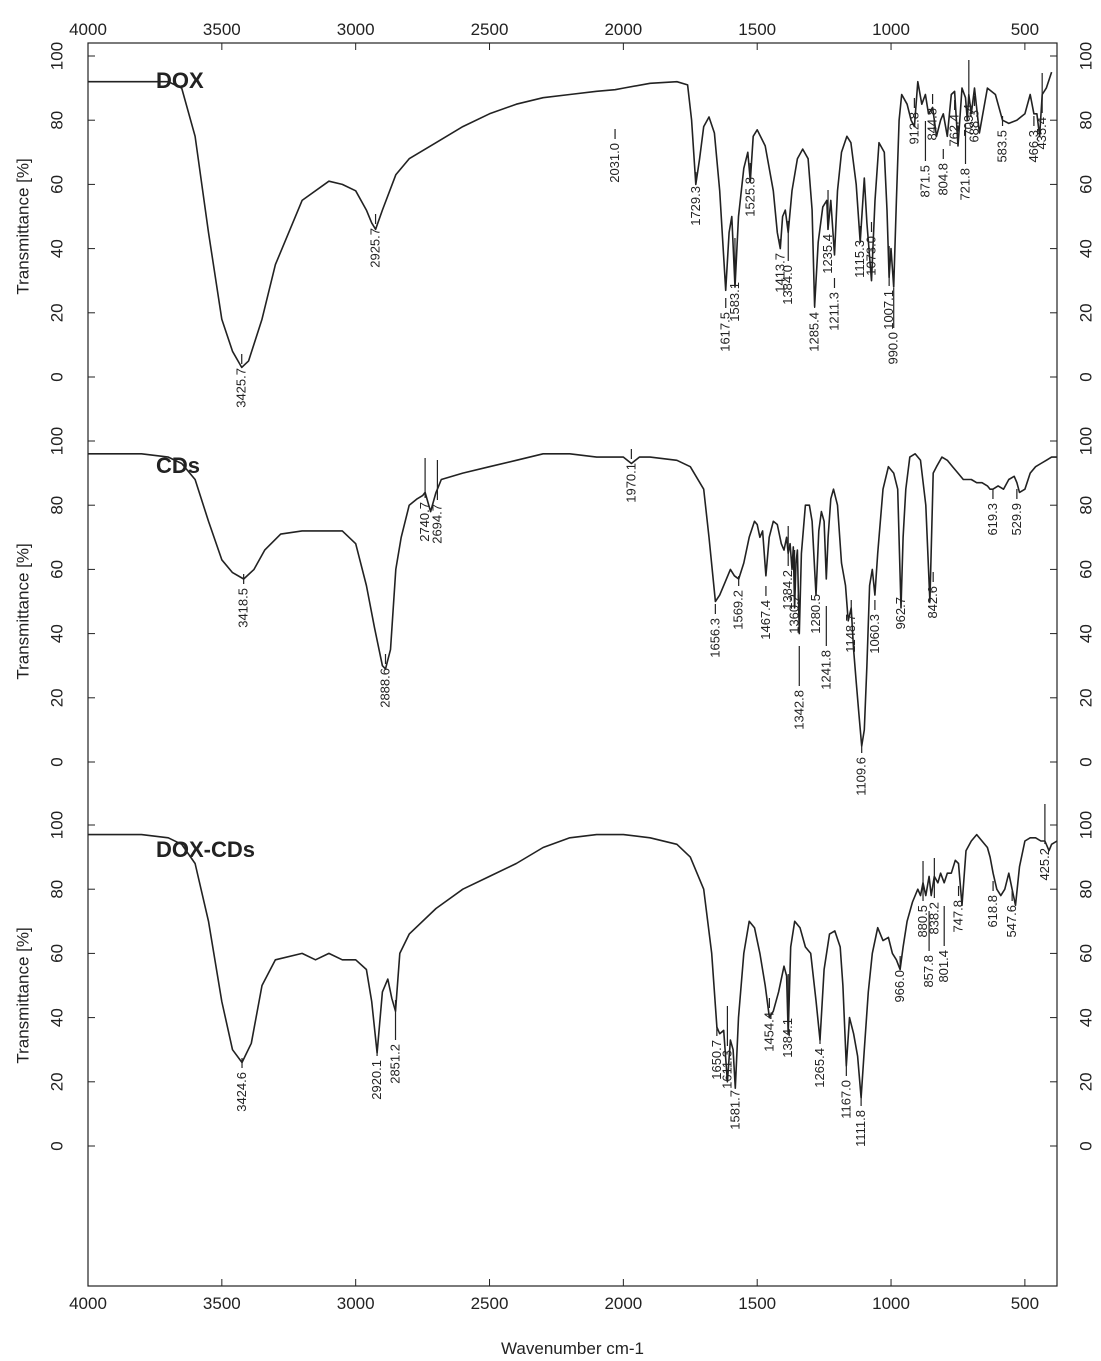 This screenshot has height=1361, width=1101. I want to click on x-tick-top-label: 1500, so click(757, 29).